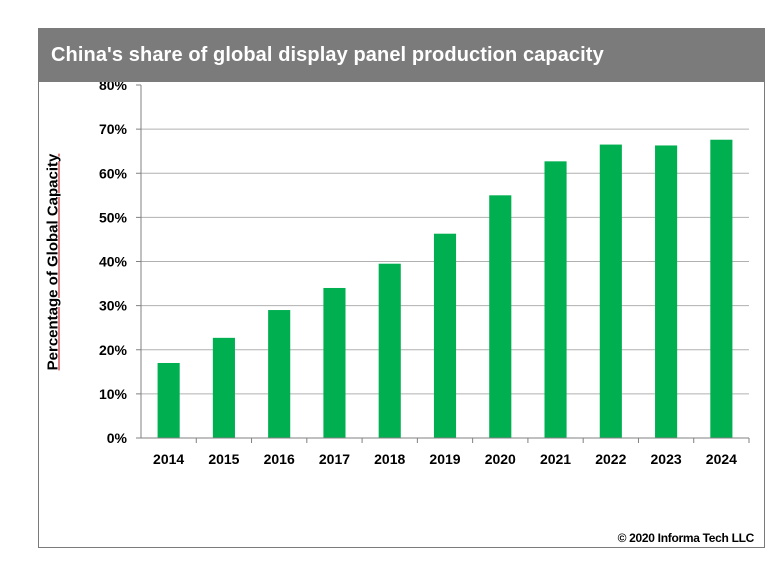 This screenshot has width=768, height=576. Describe the element at coordinates (686, 538) in the screenshot. I see `copyright-notice: © 2020 Informa Tech LLC` at that location.